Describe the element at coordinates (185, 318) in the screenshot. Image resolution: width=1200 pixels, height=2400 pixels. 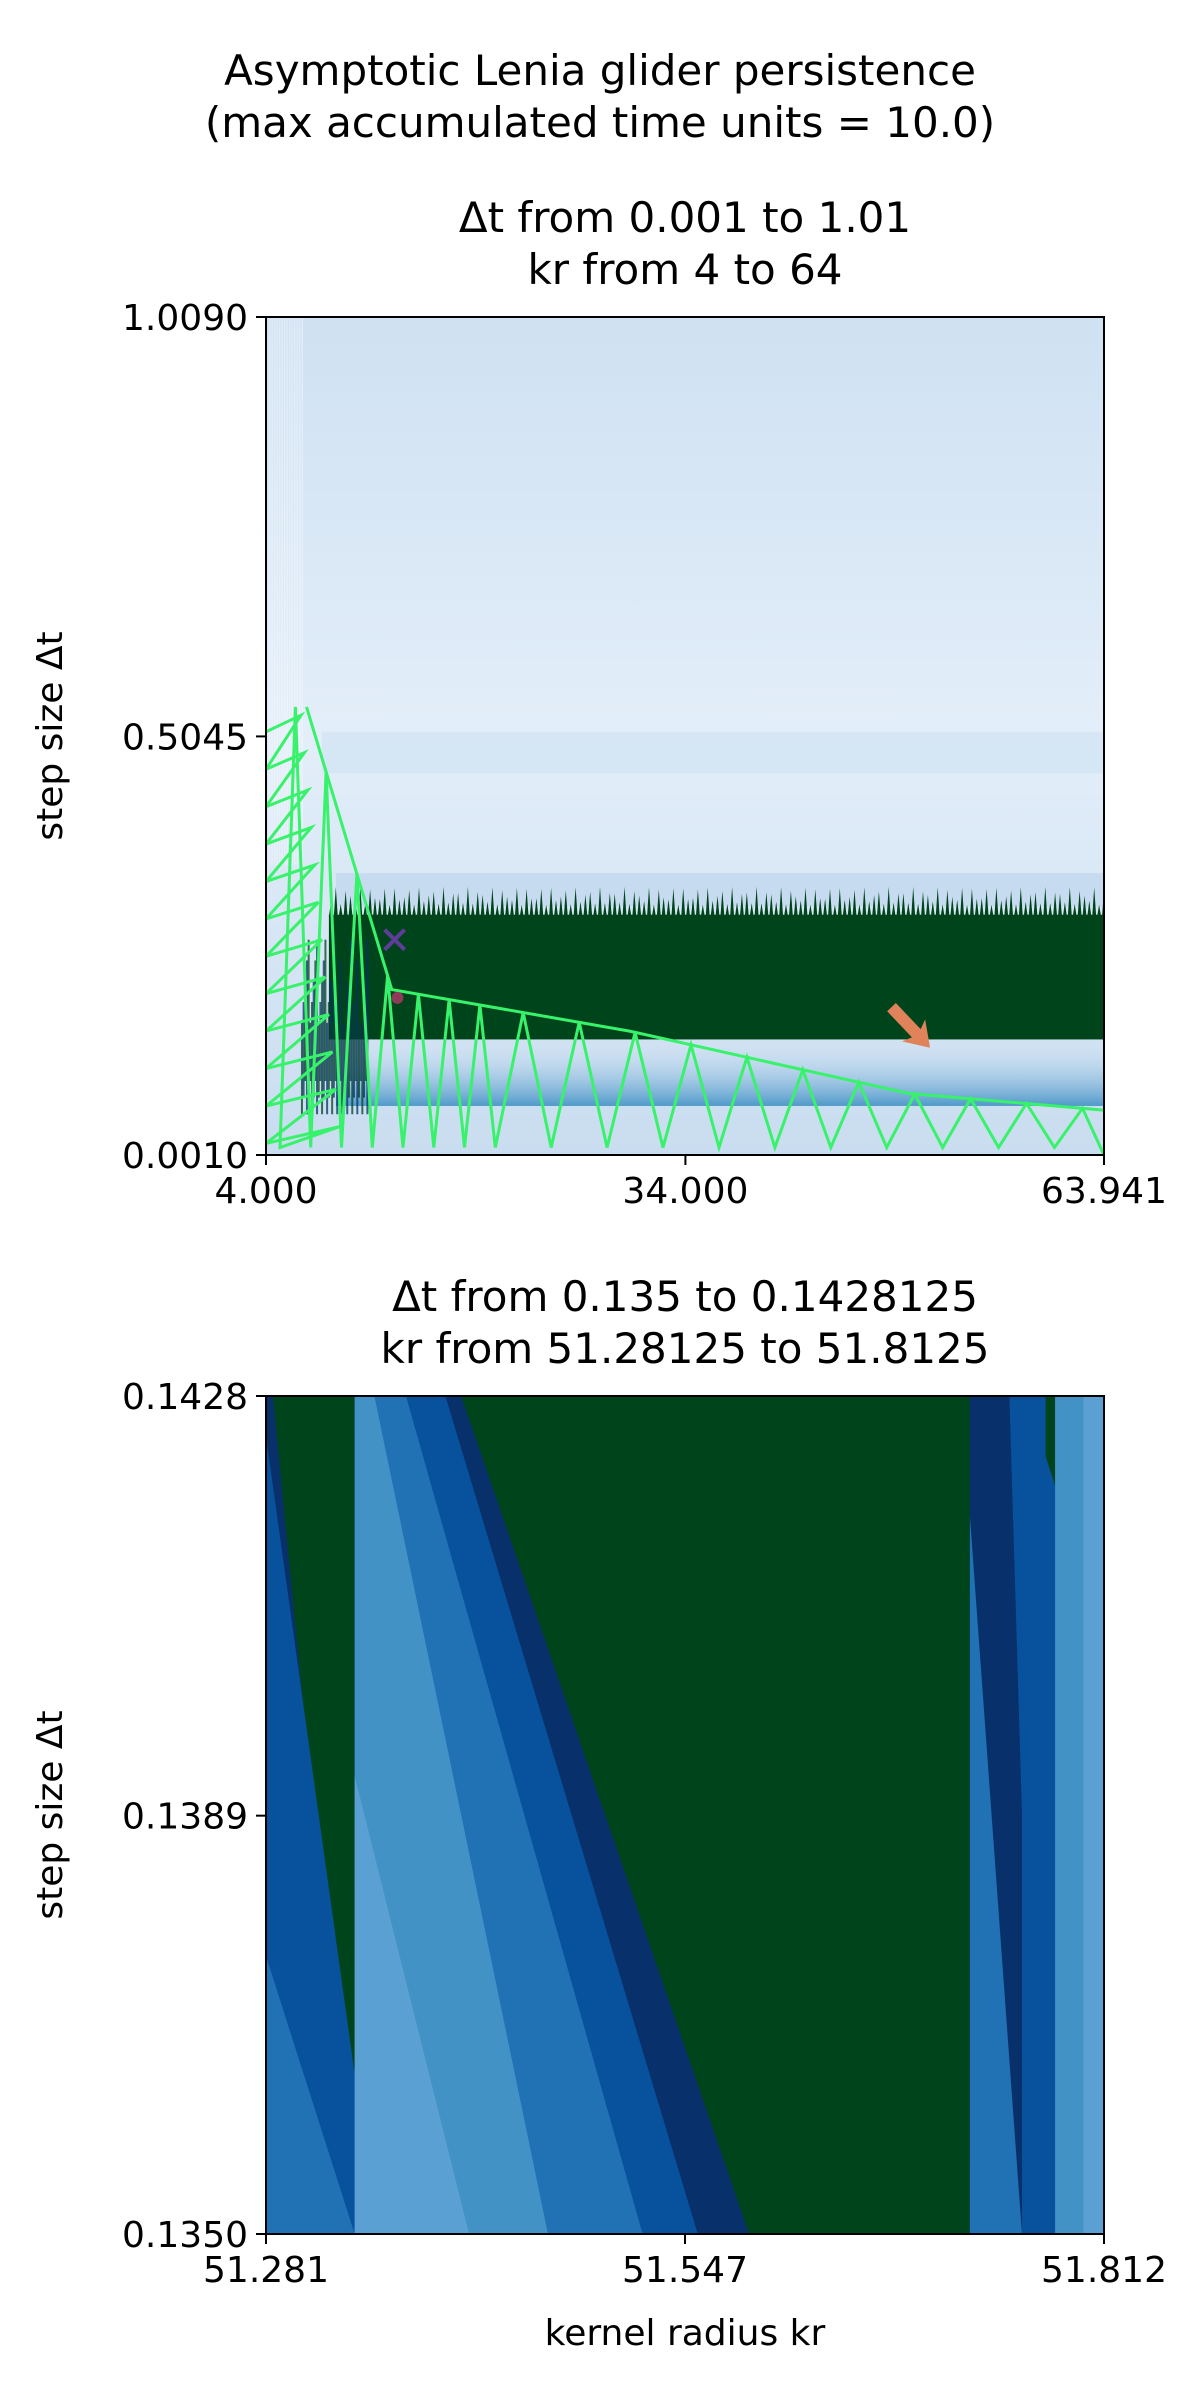
I see `panel1-y-tick-label: 1.0090` at that location.